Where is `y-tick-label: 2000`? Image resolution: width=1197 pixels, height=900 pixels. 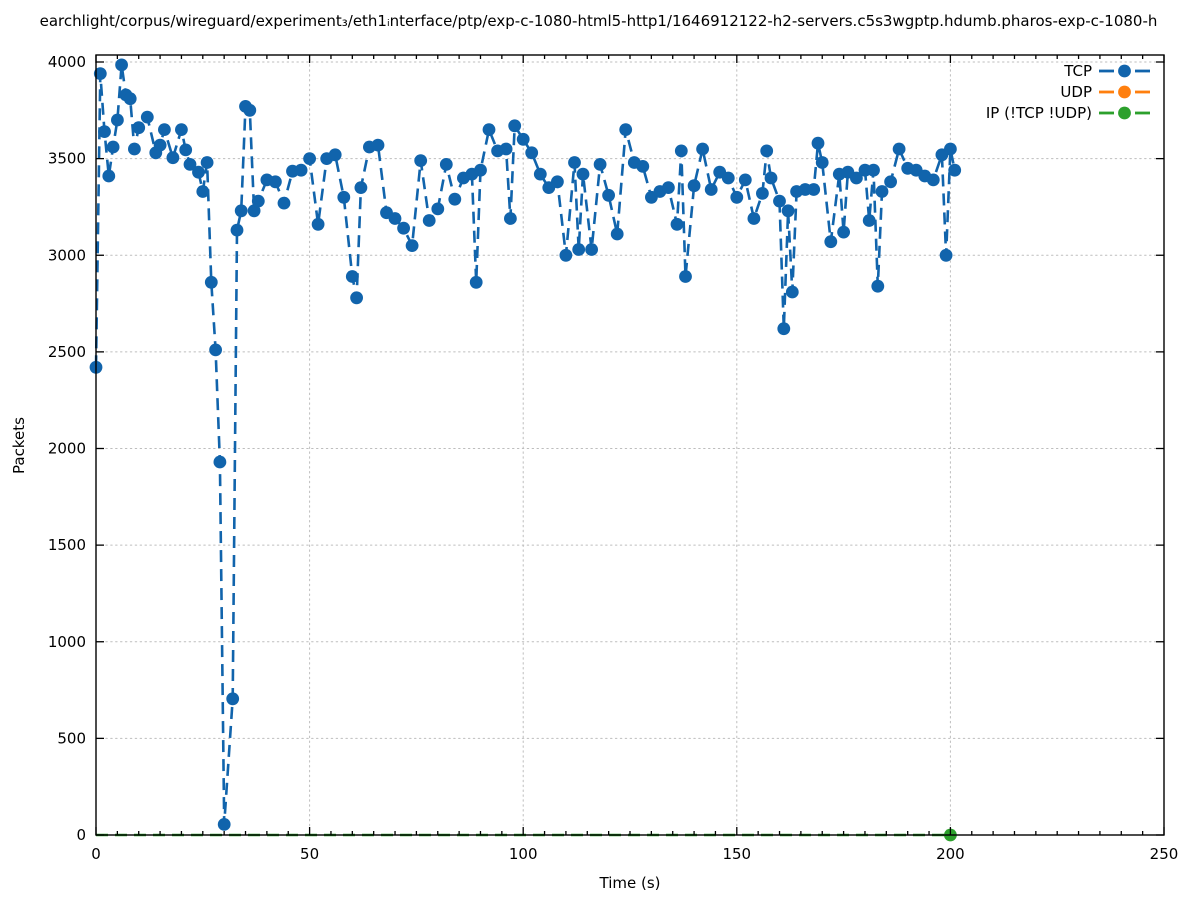
y-tick-label: 2000 is located at coordinates (67, 449).